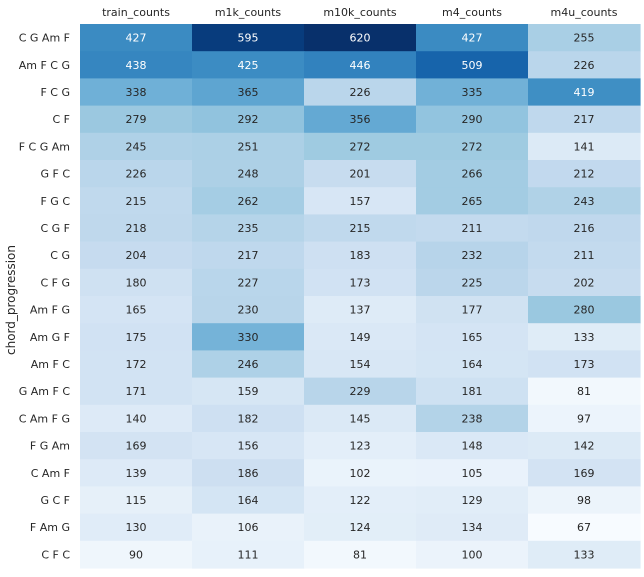 The height and width of the screenshot is (577, 644). Describe the element at coordinates (136, 310) in the screenshot. I see `cell-value-label: 165` at that location.